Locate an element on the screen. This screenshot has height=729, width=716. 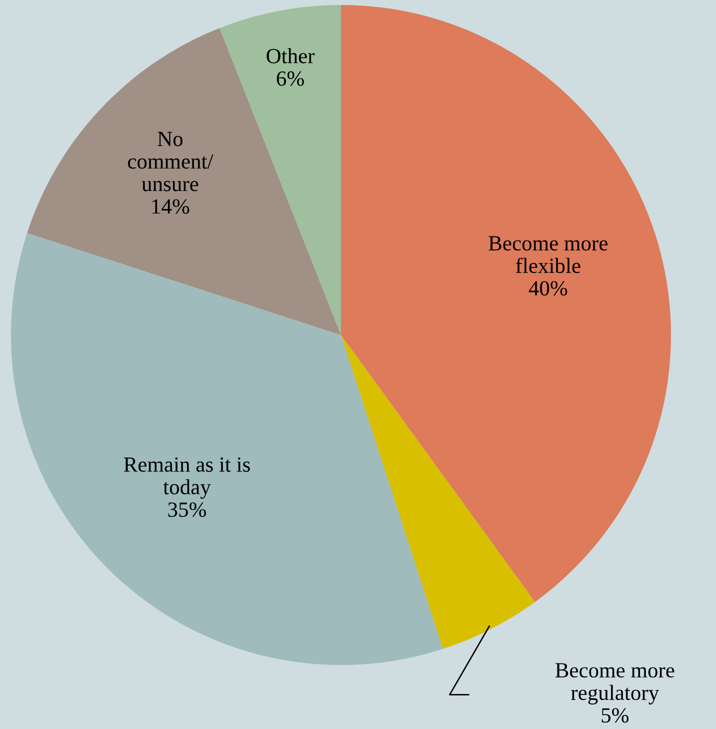
data-label: 40% is located at coordinates (548, 288).